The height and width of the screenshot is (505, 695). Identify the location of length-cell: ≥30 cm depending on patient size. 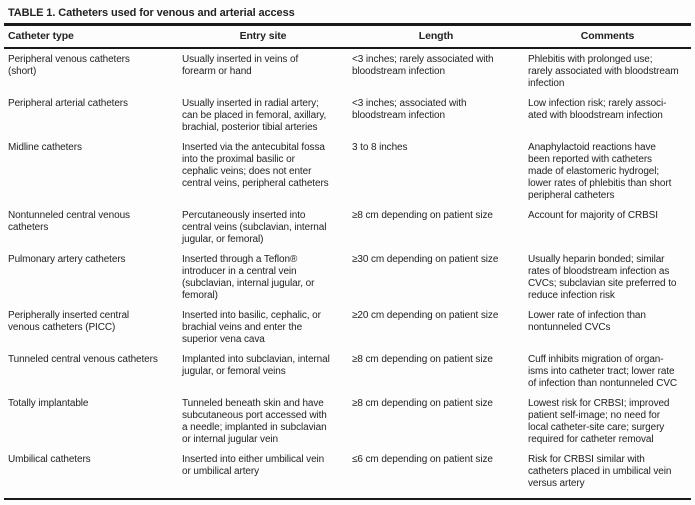
(425, 259).